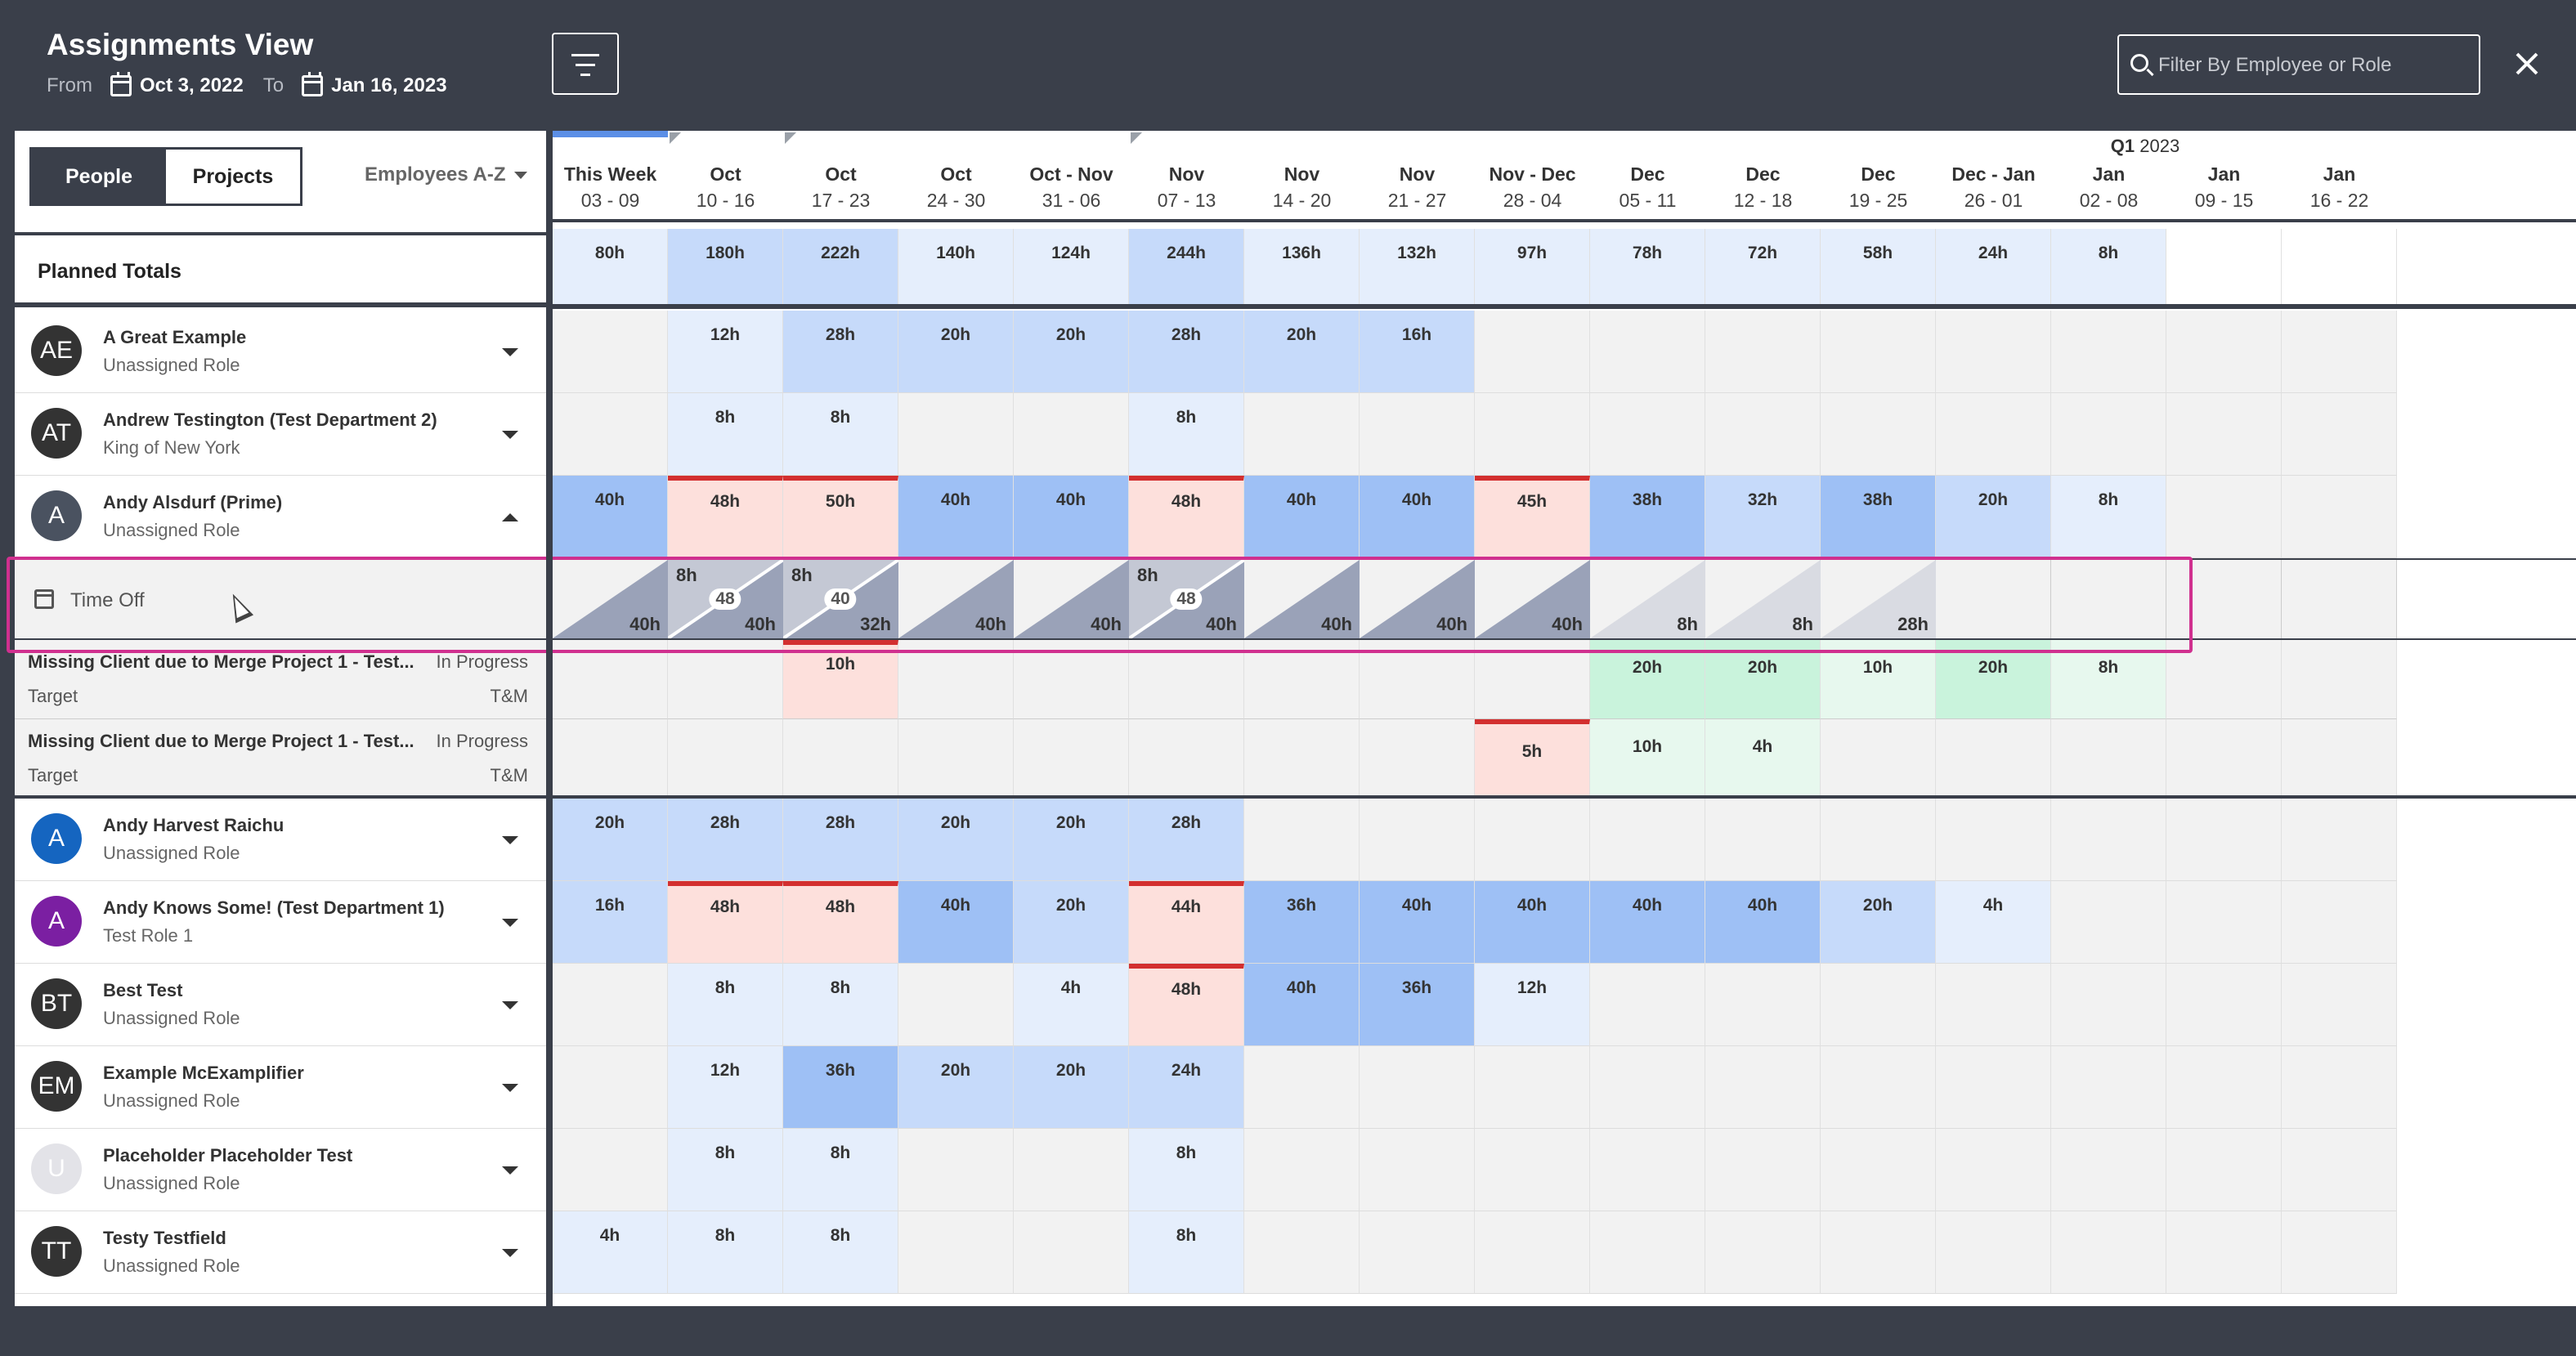 The height and width of the screenshot is (1356, 2576). I want to click on chevron-up-icon, so click(510, 517).